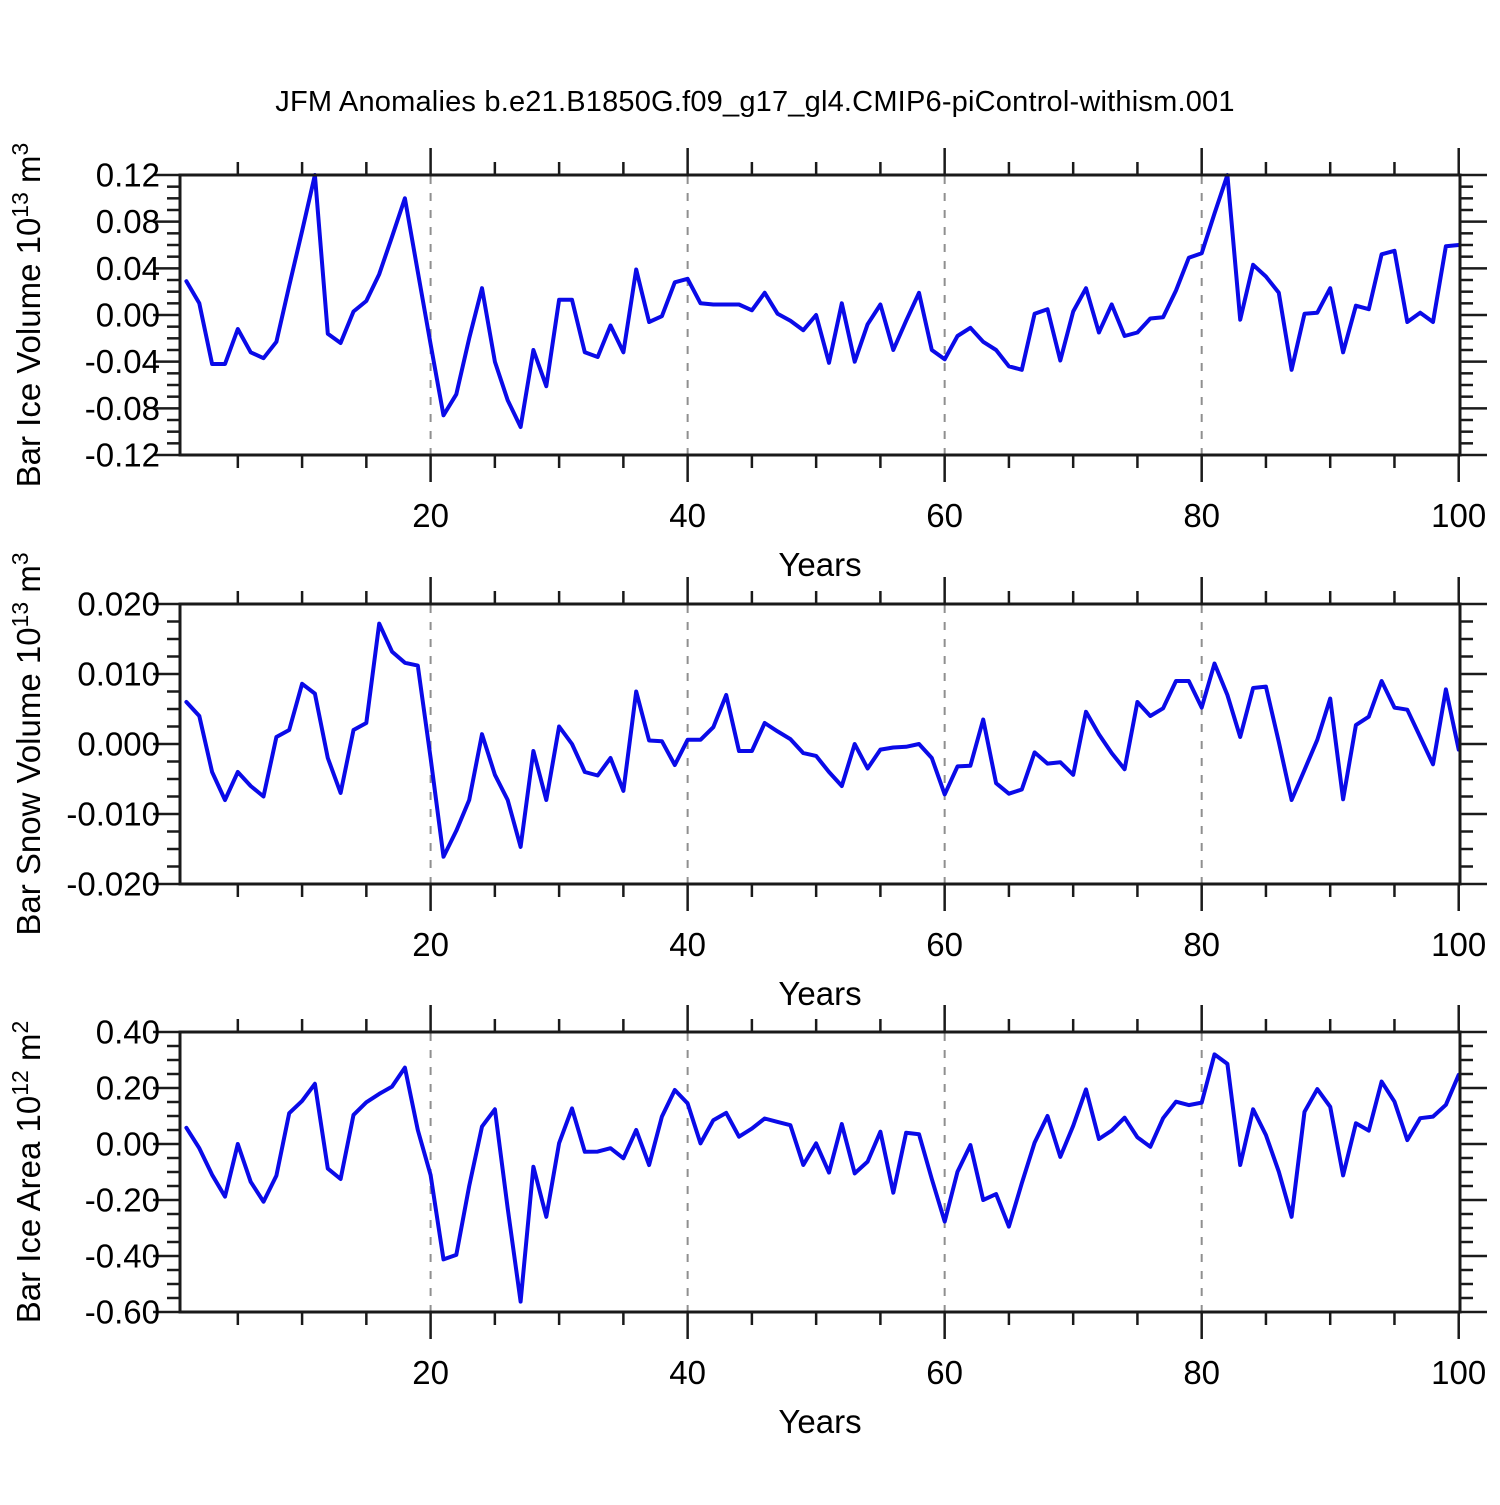  Describe the element at coordinates (822, 740) in the screenshot. I see `series-line-snow-volume` at that location.